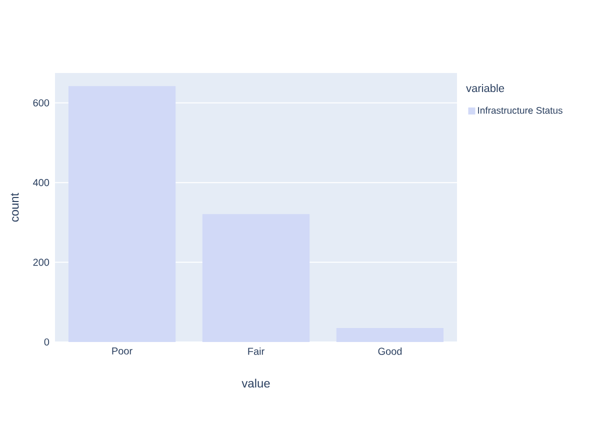 The width and height of the screenshot is (590, 440). Describe the element at coordinates (485, 88) in the screenshot. I see `legend-title: variable` at that location.